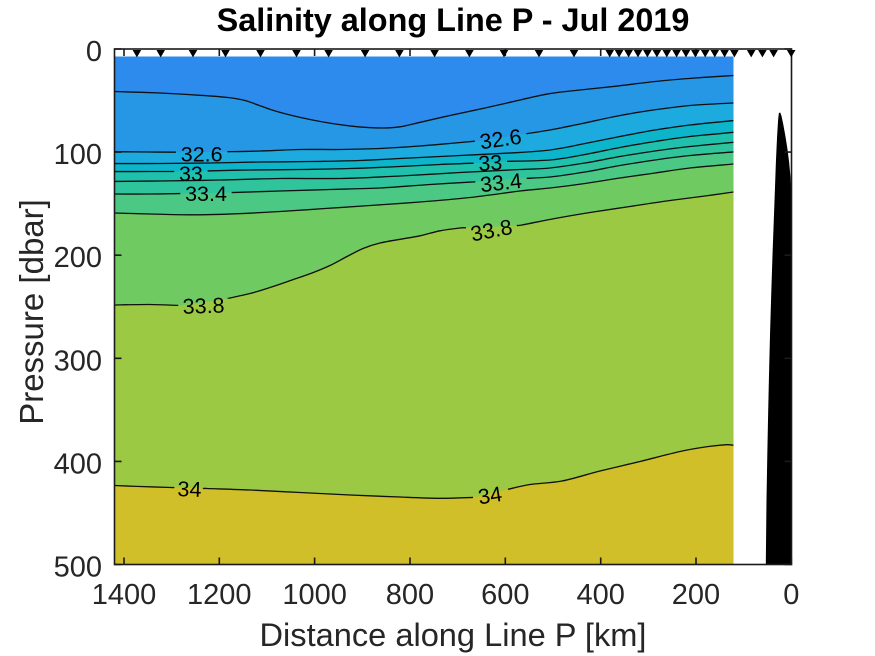 The height and width of the screenshot is (656, 875). Describe the element at coordinates (203, 305) in the screenshot. I see `svg-text: 33.8` at that location.